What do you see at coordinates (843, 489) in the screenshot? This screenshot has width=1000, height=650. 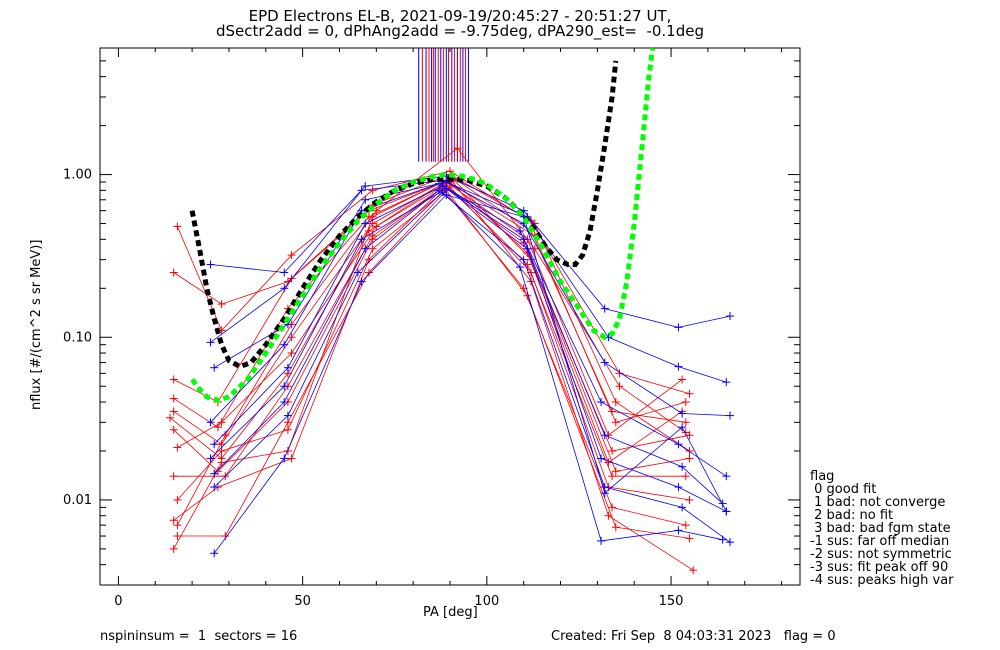 I see `legend-item: 0 good fit` at bounding box center [843, 489].